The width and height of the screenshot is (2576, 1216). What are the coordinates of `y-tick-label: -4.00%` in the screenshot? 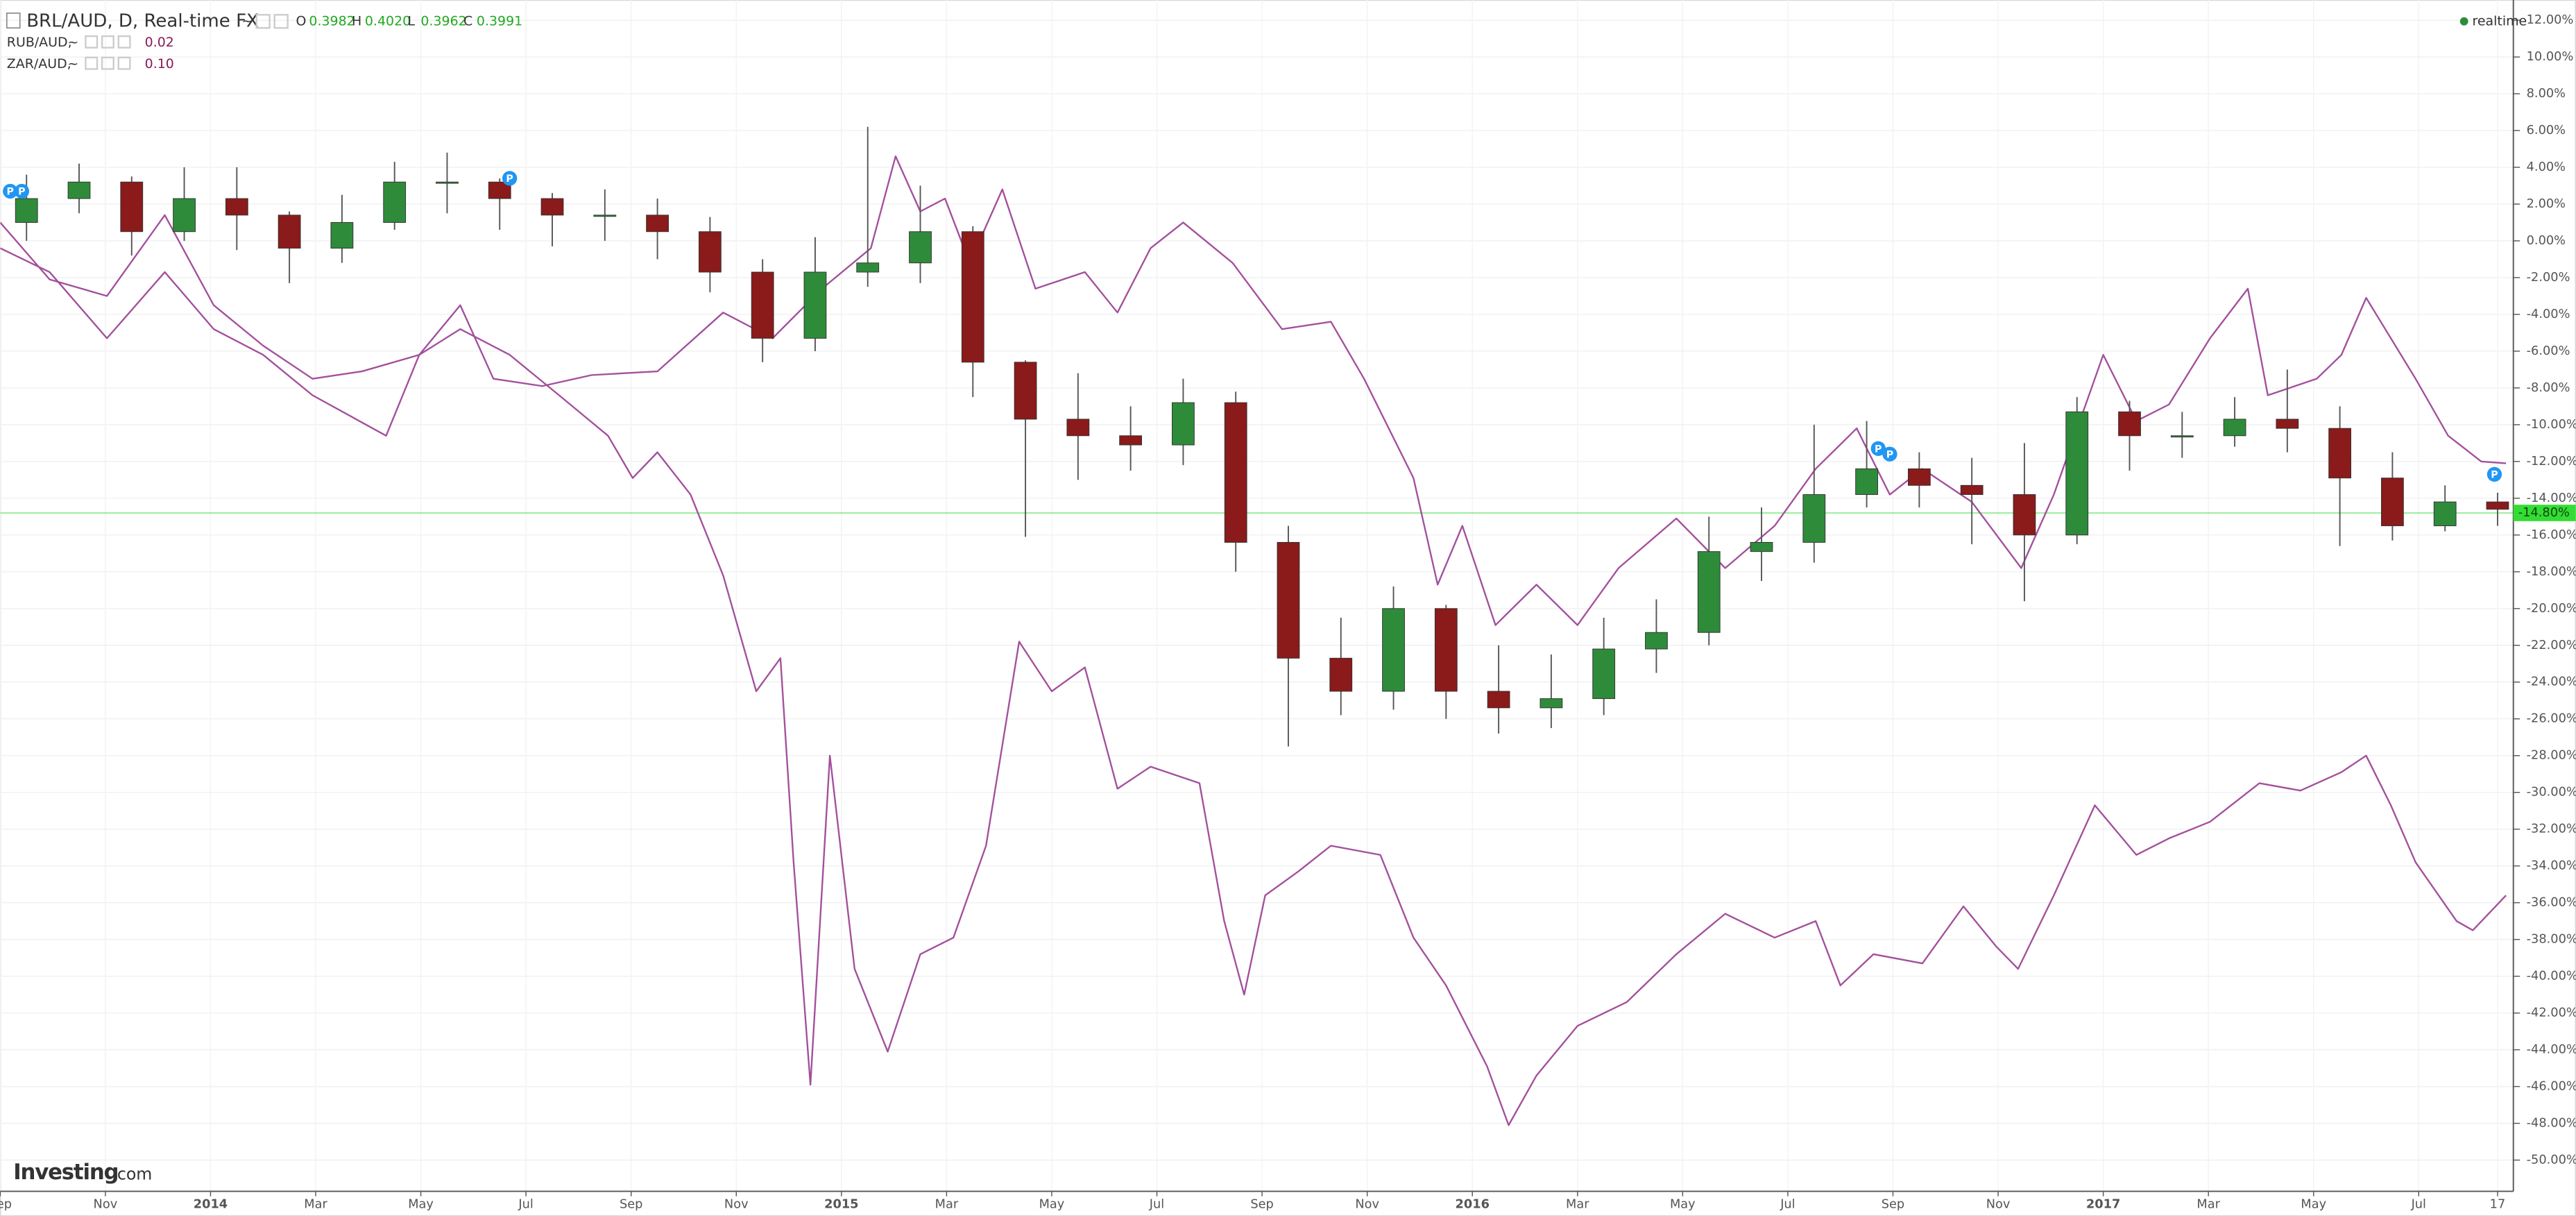 It's located at (2548, 314).